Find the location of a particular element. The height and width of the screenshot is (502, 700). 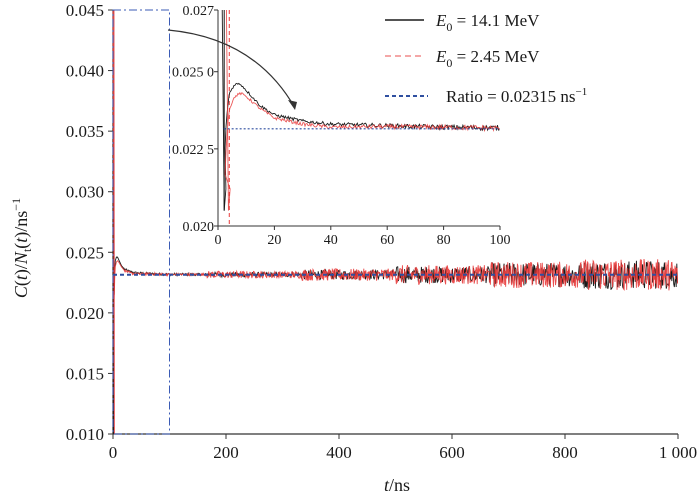

inset-x-tick-label: 0 is located at coordinates (218, 240).